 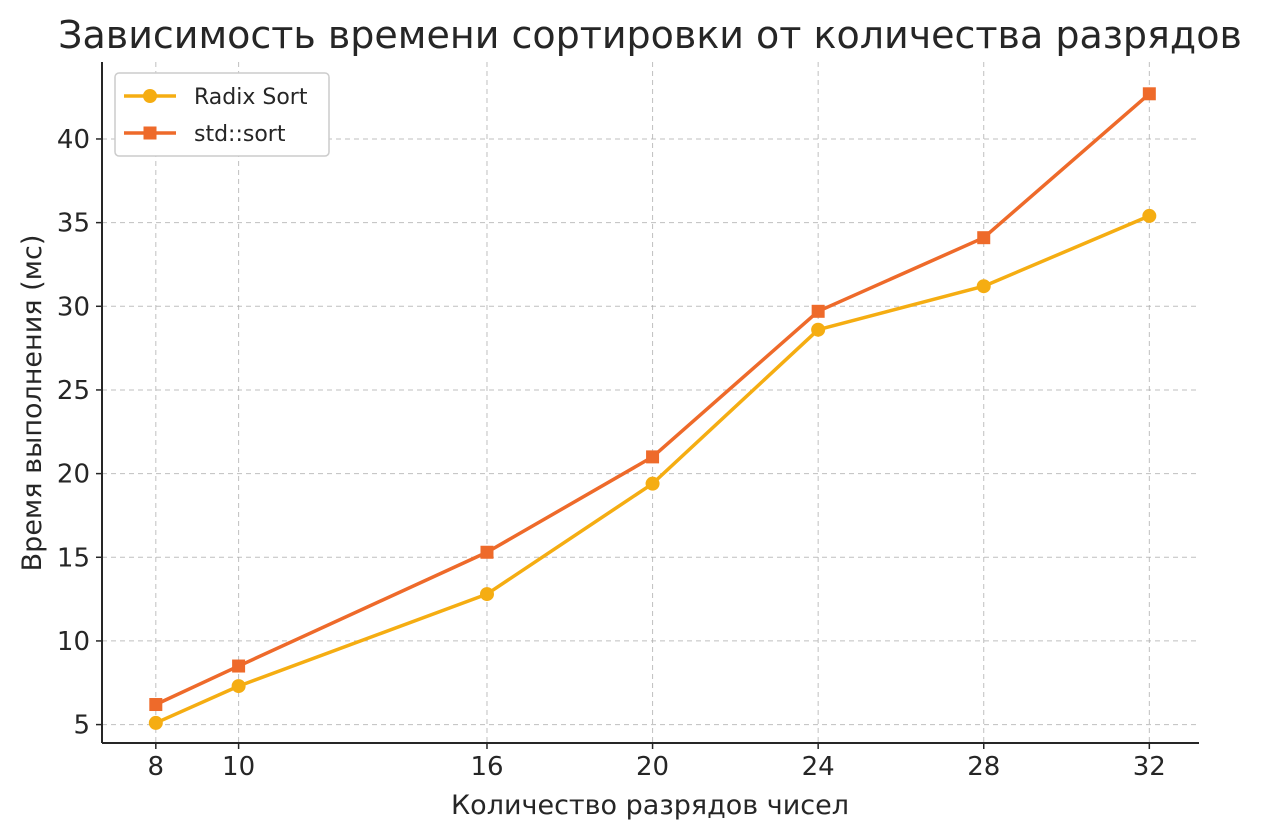 What do you see at coordinates (73, 307) in the screenshot?
I see `y-tick-label: 30` at bounding box center [73, 307].